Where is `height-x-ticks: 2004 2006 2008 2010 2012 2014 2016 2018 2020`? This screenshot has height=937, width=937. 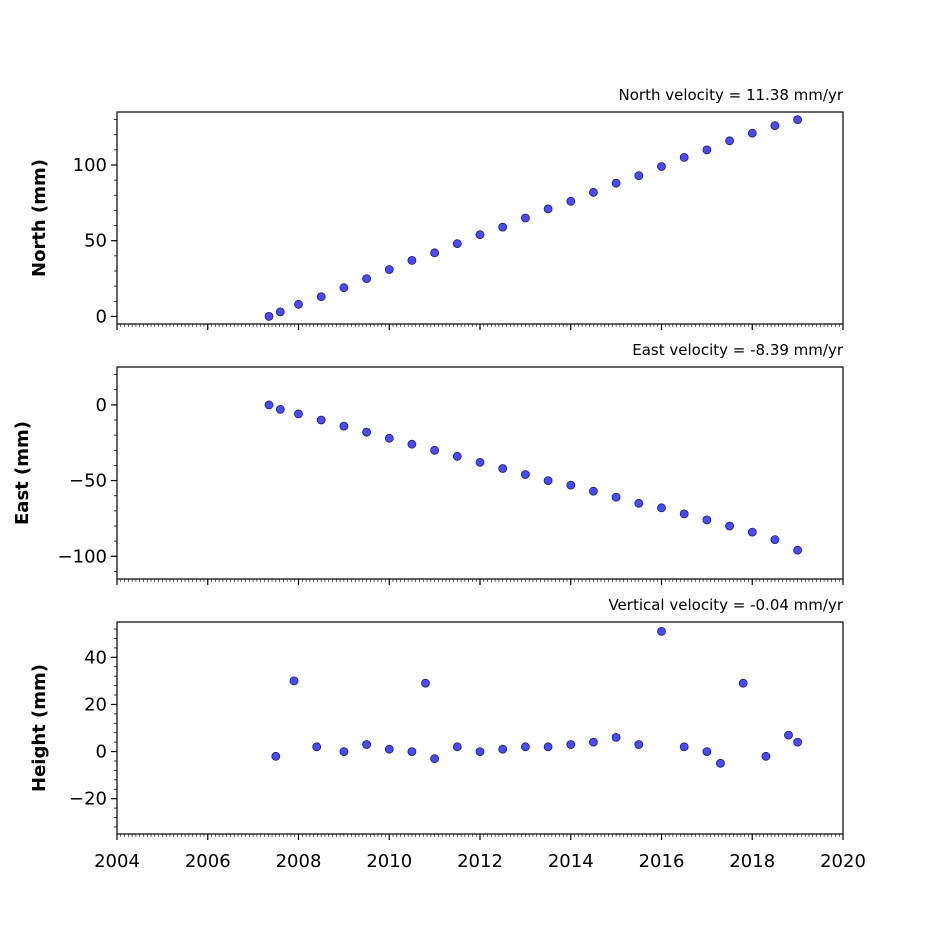
height-x-ticks: 2004 2006 2008 2010 2012 2014 2016 2018 2020 is located at coordinates (480, 853).